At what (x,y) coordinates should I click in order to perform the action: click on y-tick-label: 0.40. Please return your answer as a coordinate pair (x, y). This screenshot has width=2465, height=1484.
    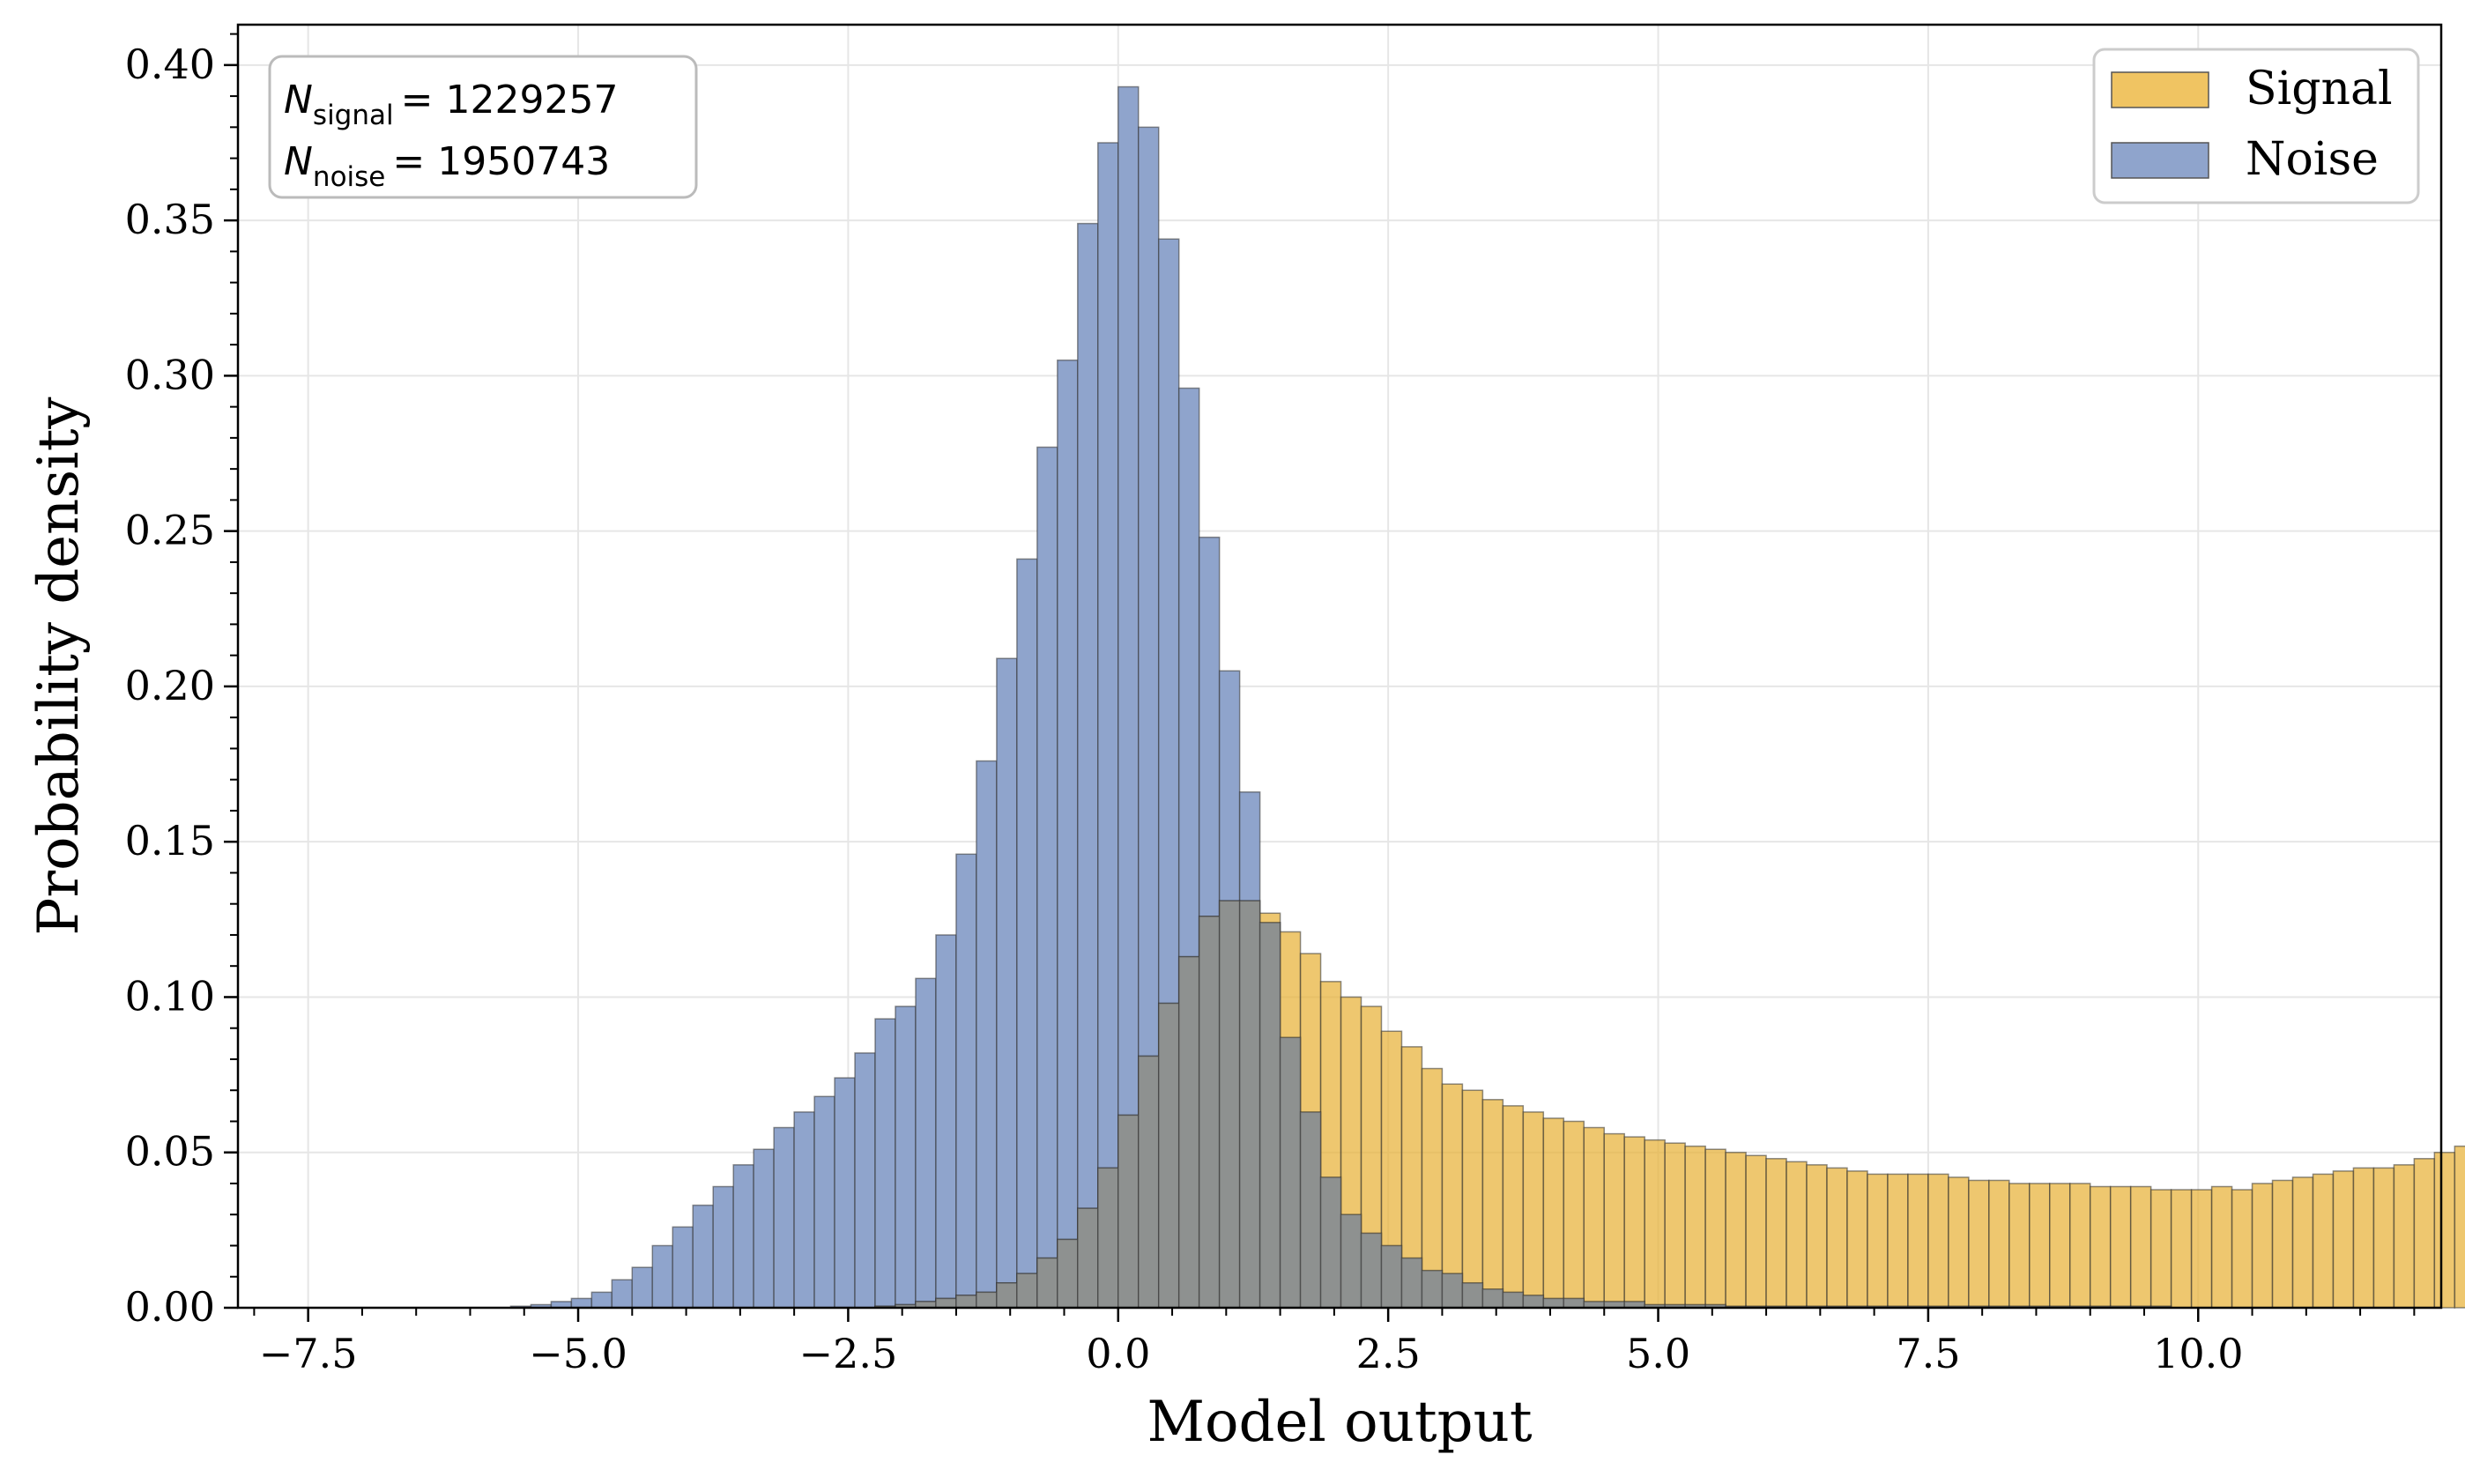
    Looking at the image, I should click on (170, 64).